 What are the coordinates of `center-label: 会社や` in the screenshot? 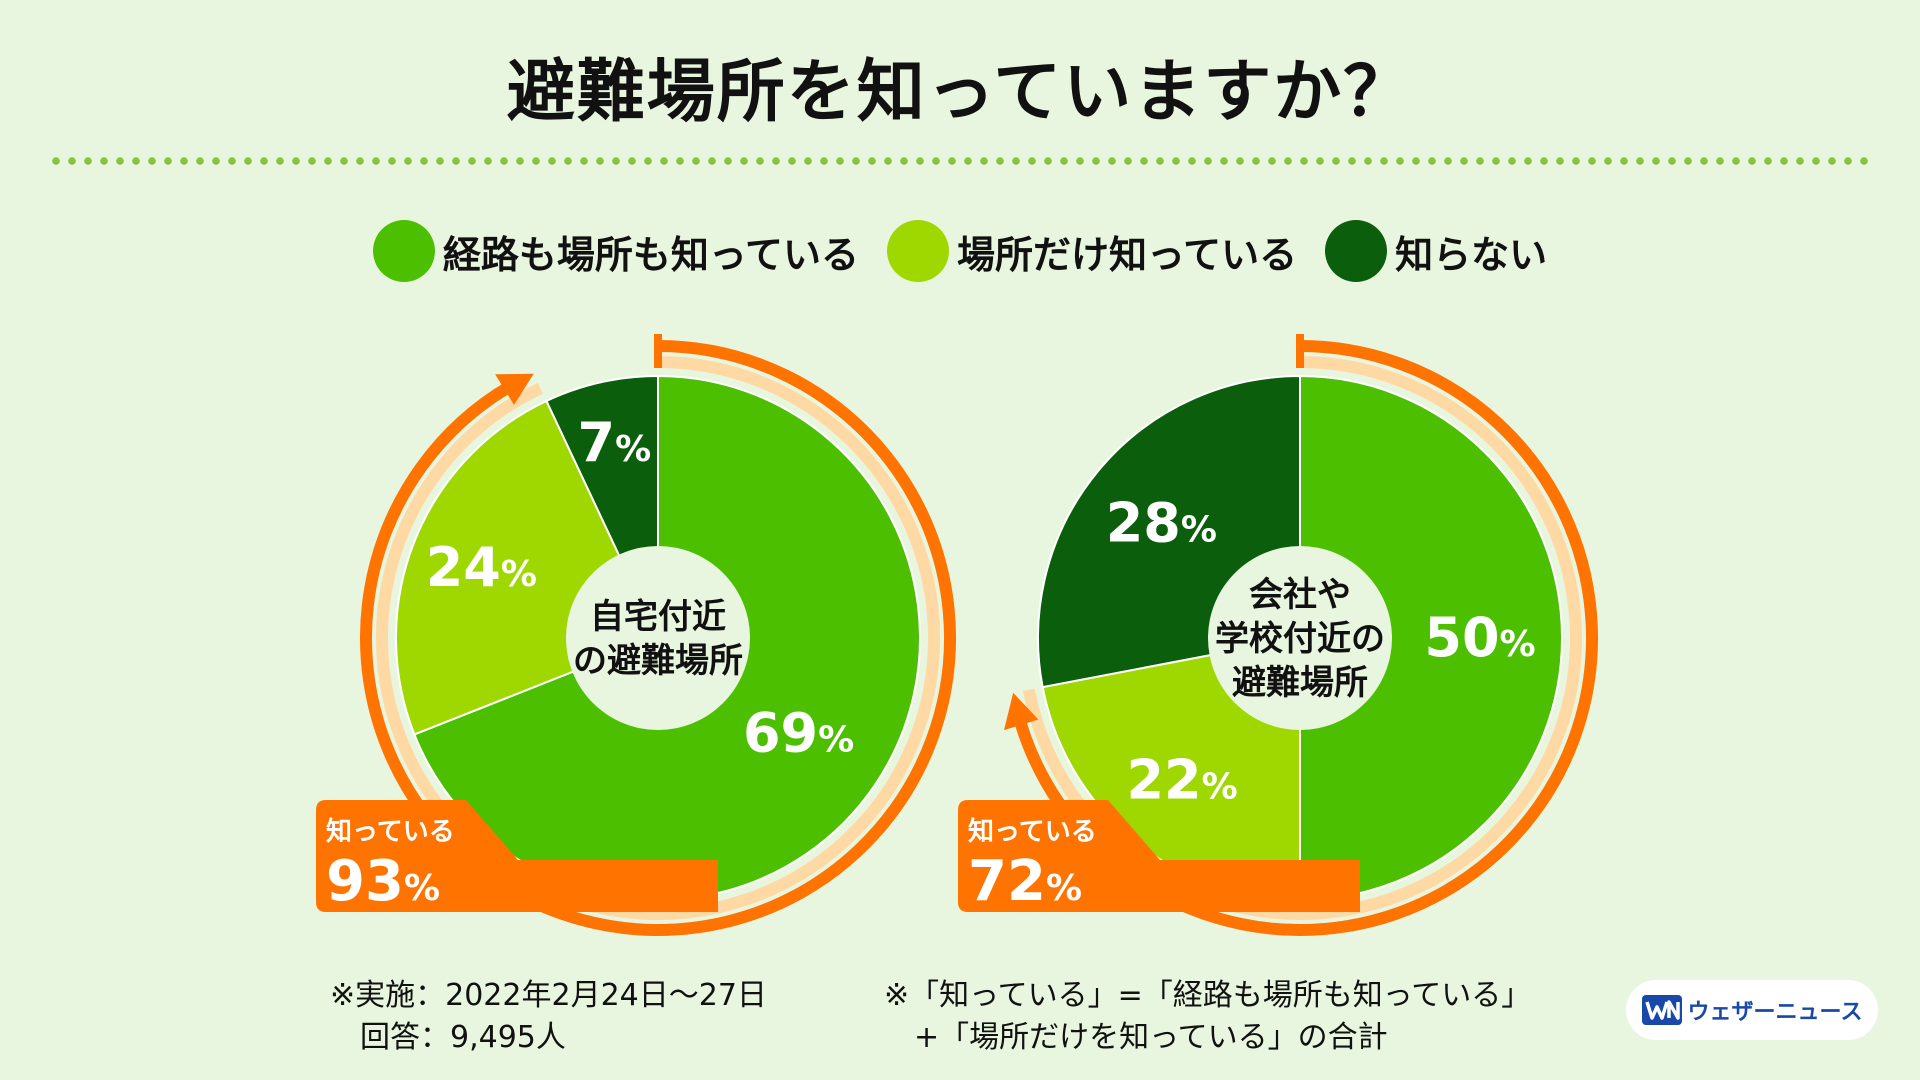 It's located at (1300, 595).